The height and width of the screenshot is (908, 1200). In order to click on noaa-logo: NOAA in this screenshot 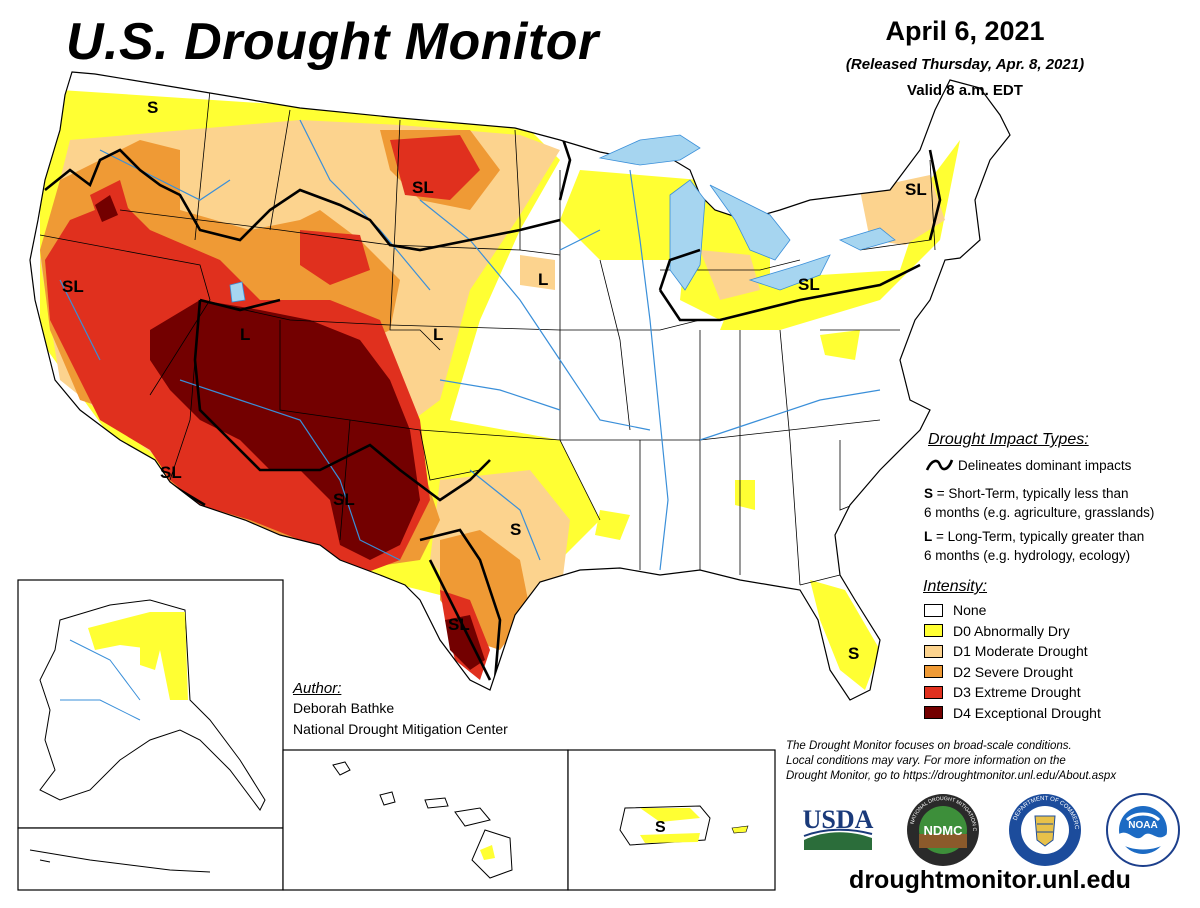, I will do `click(1143, 830)`.